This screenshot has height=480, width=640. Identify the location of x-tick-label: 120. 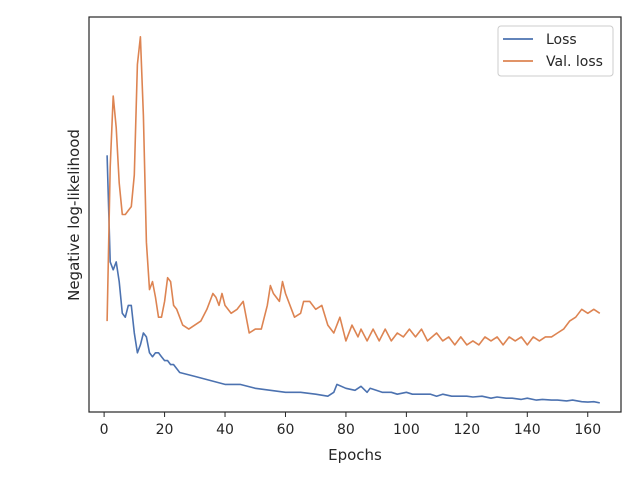
(466, 430).